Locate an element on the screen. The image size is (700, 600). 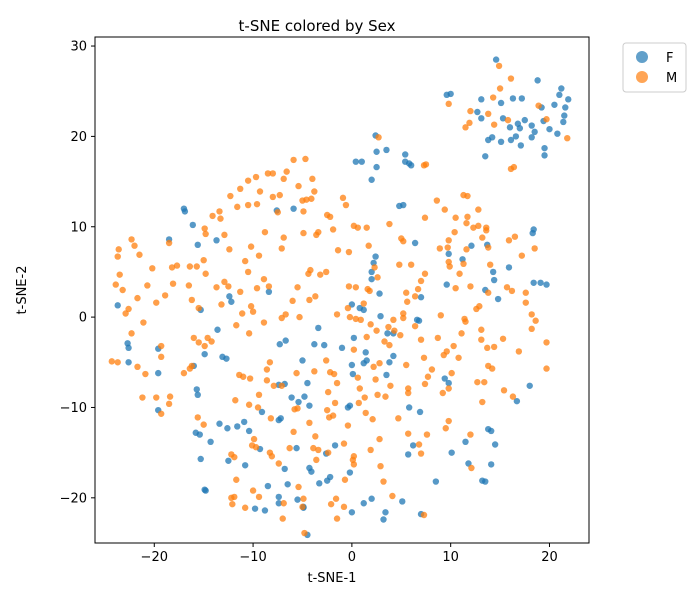
chart-title: t-SNE colored by Sex is located at coordinates (317, 26).